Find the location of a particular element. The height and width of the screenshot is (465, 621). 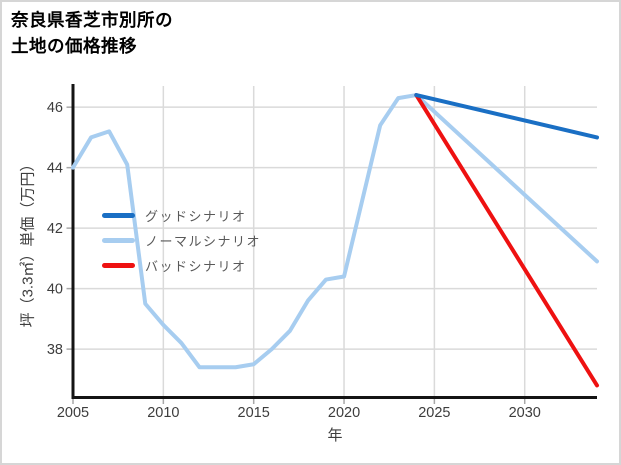

legend-item-good: グッドシナリオ is located at coordinates (181, 215).